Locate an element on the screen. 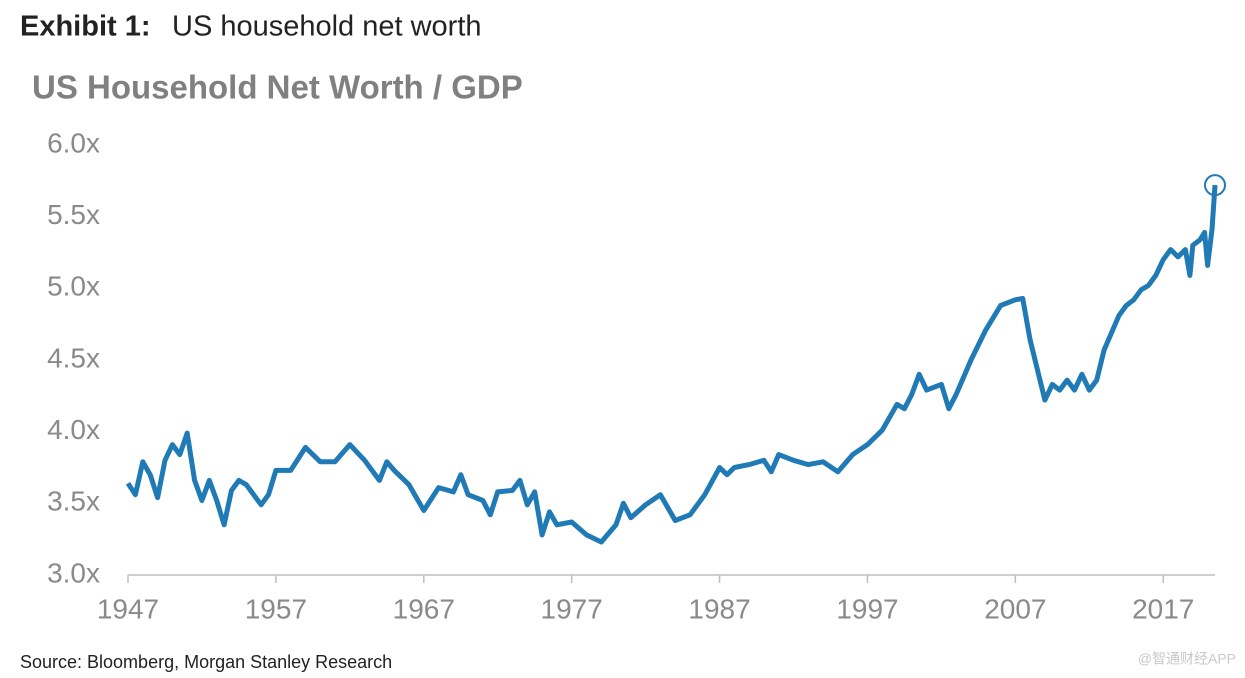  watermark: @智通财经APP is located at coordinates (1187, 659).